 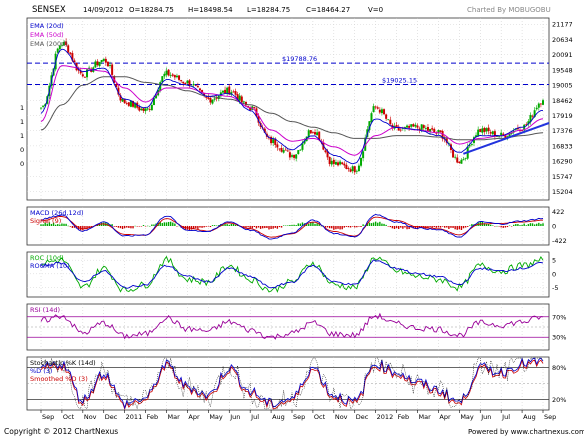 What do you see at coordinates (22, 164) in the screenshot?
I see `price-left-tick: 0` at bounding box center [22, 164].